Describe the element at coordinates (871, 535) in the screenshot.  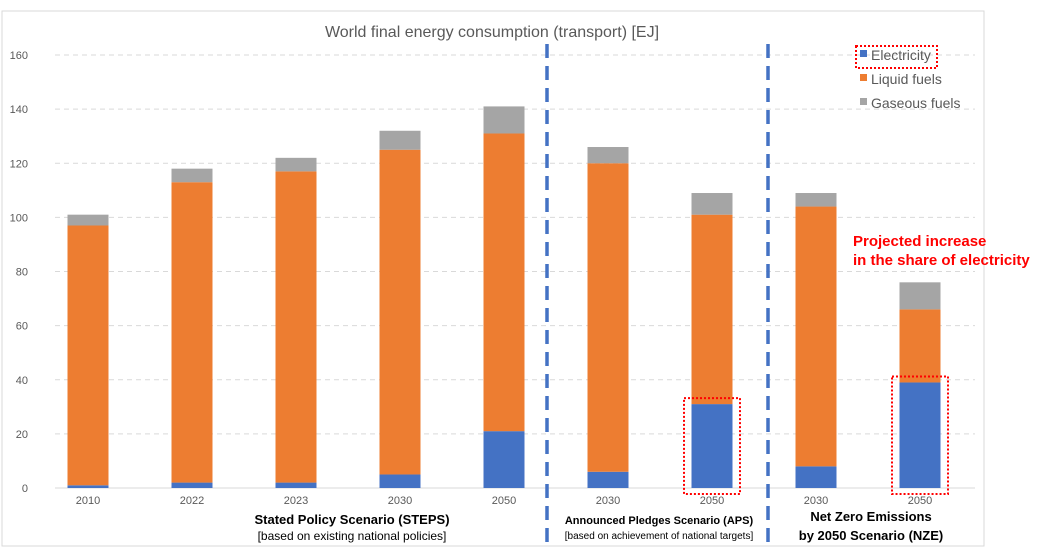
I see `scenario-sublabel: by 2050 Scenario (NZE)` at that location.